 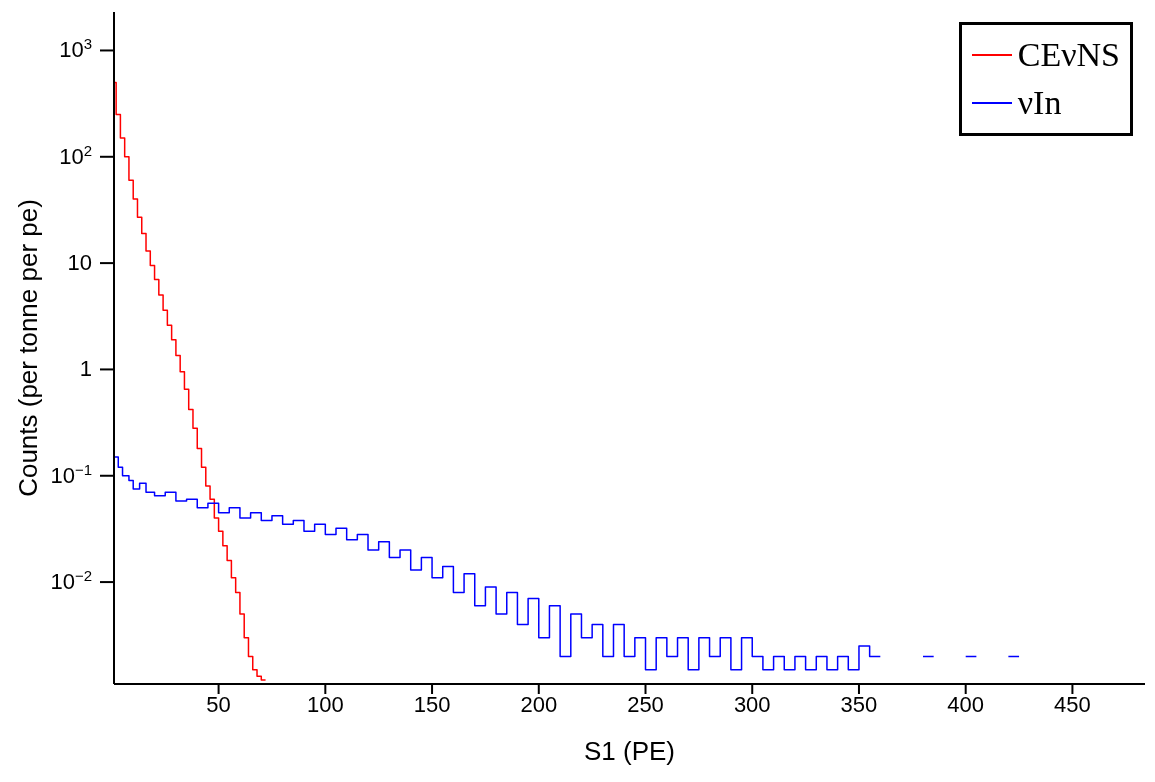 I want to click on x-tick-label: 450, so click(x=1072, y=704).